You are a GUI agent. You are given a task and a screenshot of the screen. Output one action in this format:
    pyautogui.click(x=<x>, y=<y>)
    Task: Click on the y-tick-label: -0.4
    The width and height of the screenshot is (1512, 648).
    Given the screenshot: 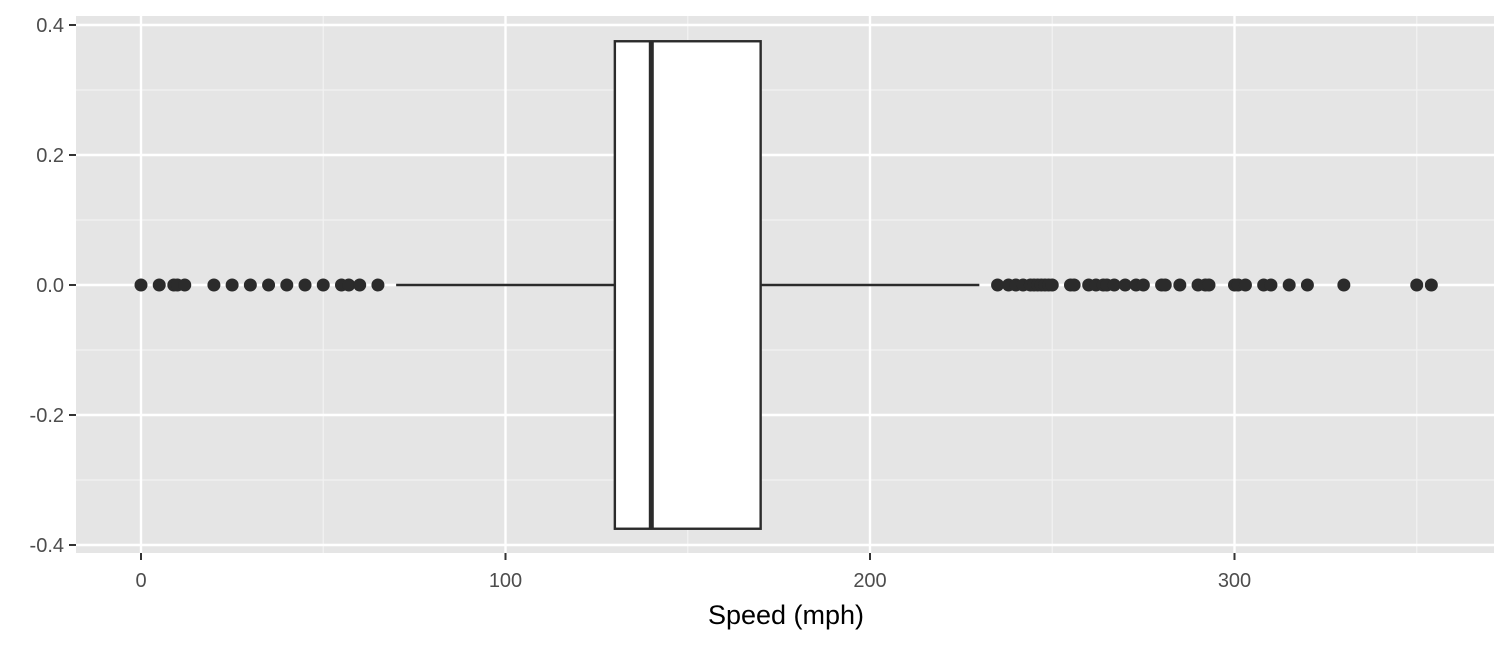 What is the action you would take?
    pyautogui.click(x=47, y=546)
    